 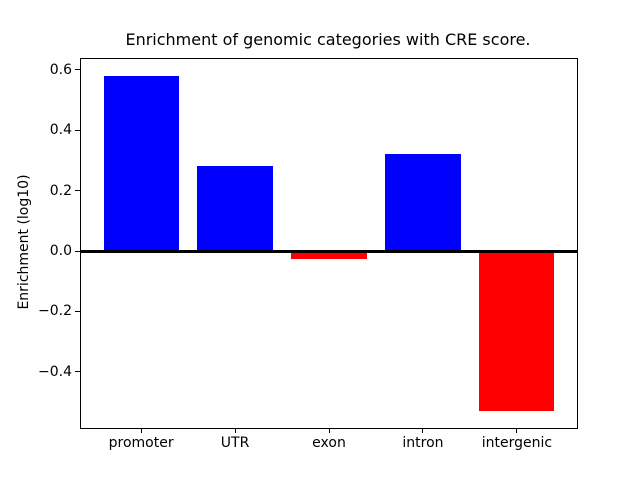 I want to click on y-tick-label: 0.2, so click(x=60, y=190).